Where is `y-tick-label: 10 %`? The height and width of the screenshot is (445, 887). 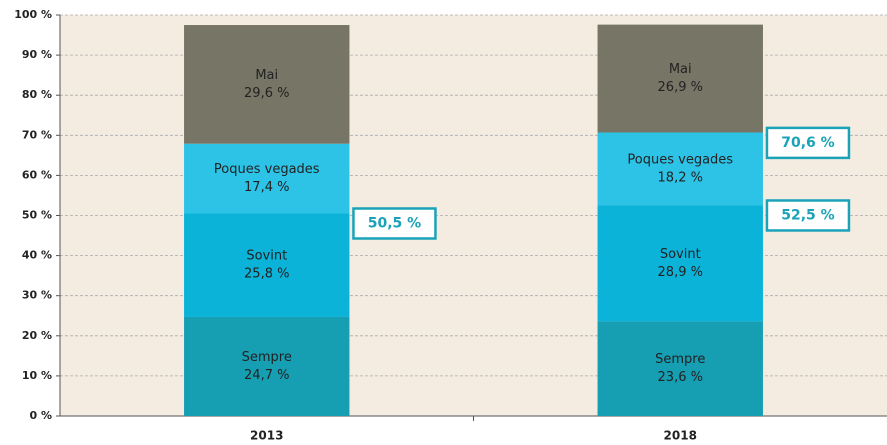 y-tick-label: 10 % is located at coordinates (37, 375).